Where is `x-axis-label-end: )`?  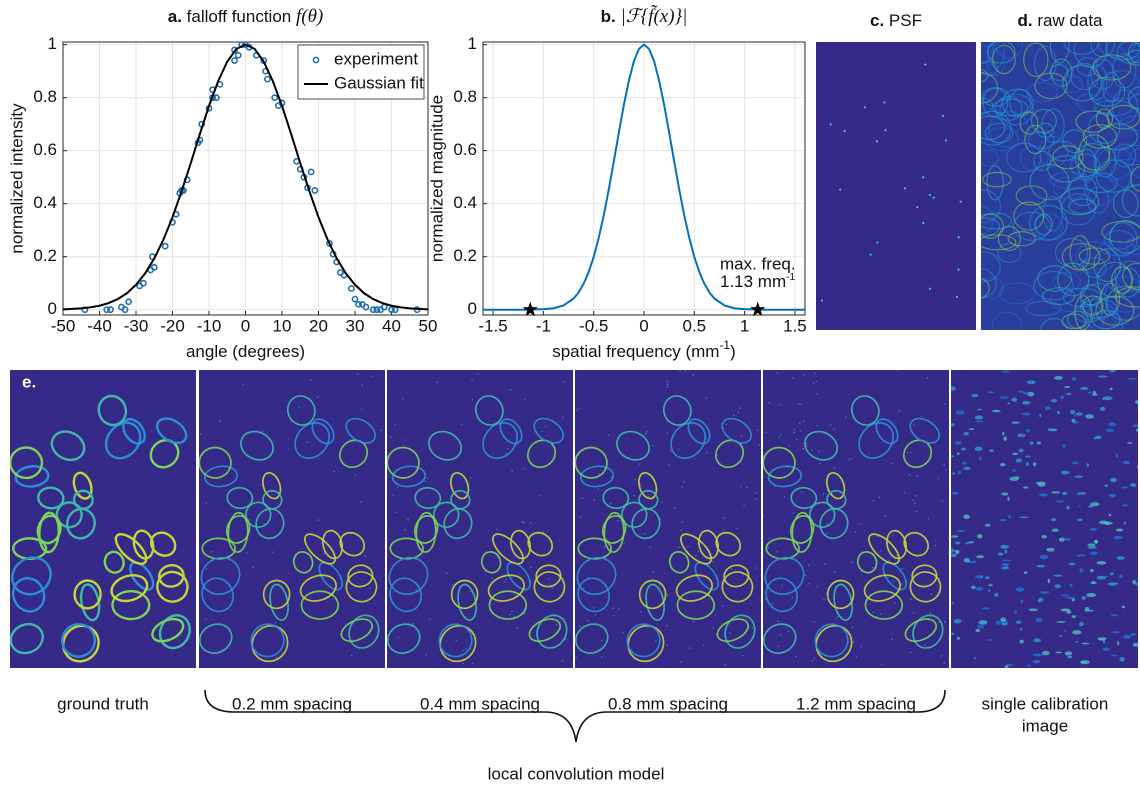
x-axis-label-end: ) is located at coordinates (733, 351).